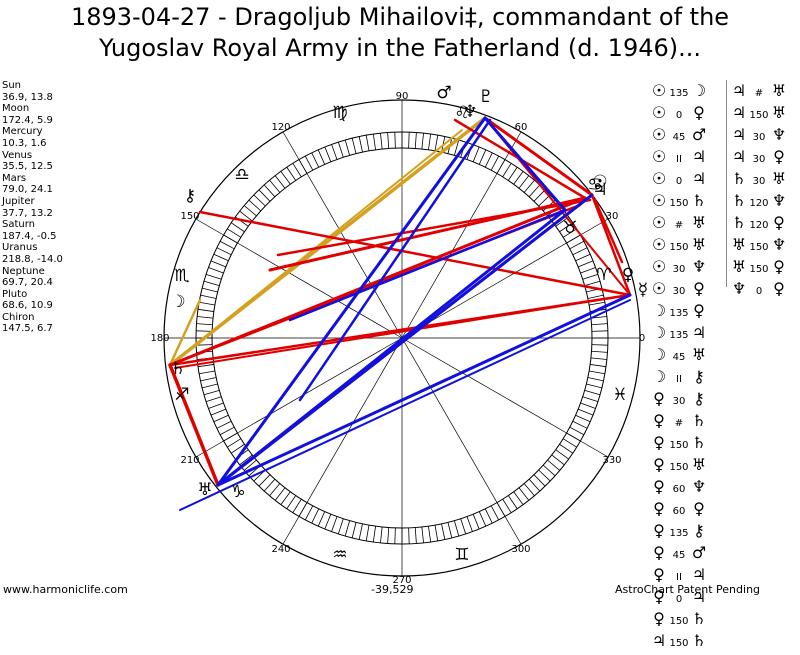  I want to click on planet-value-moon: 172.4, 5.9, so click(27, 120).